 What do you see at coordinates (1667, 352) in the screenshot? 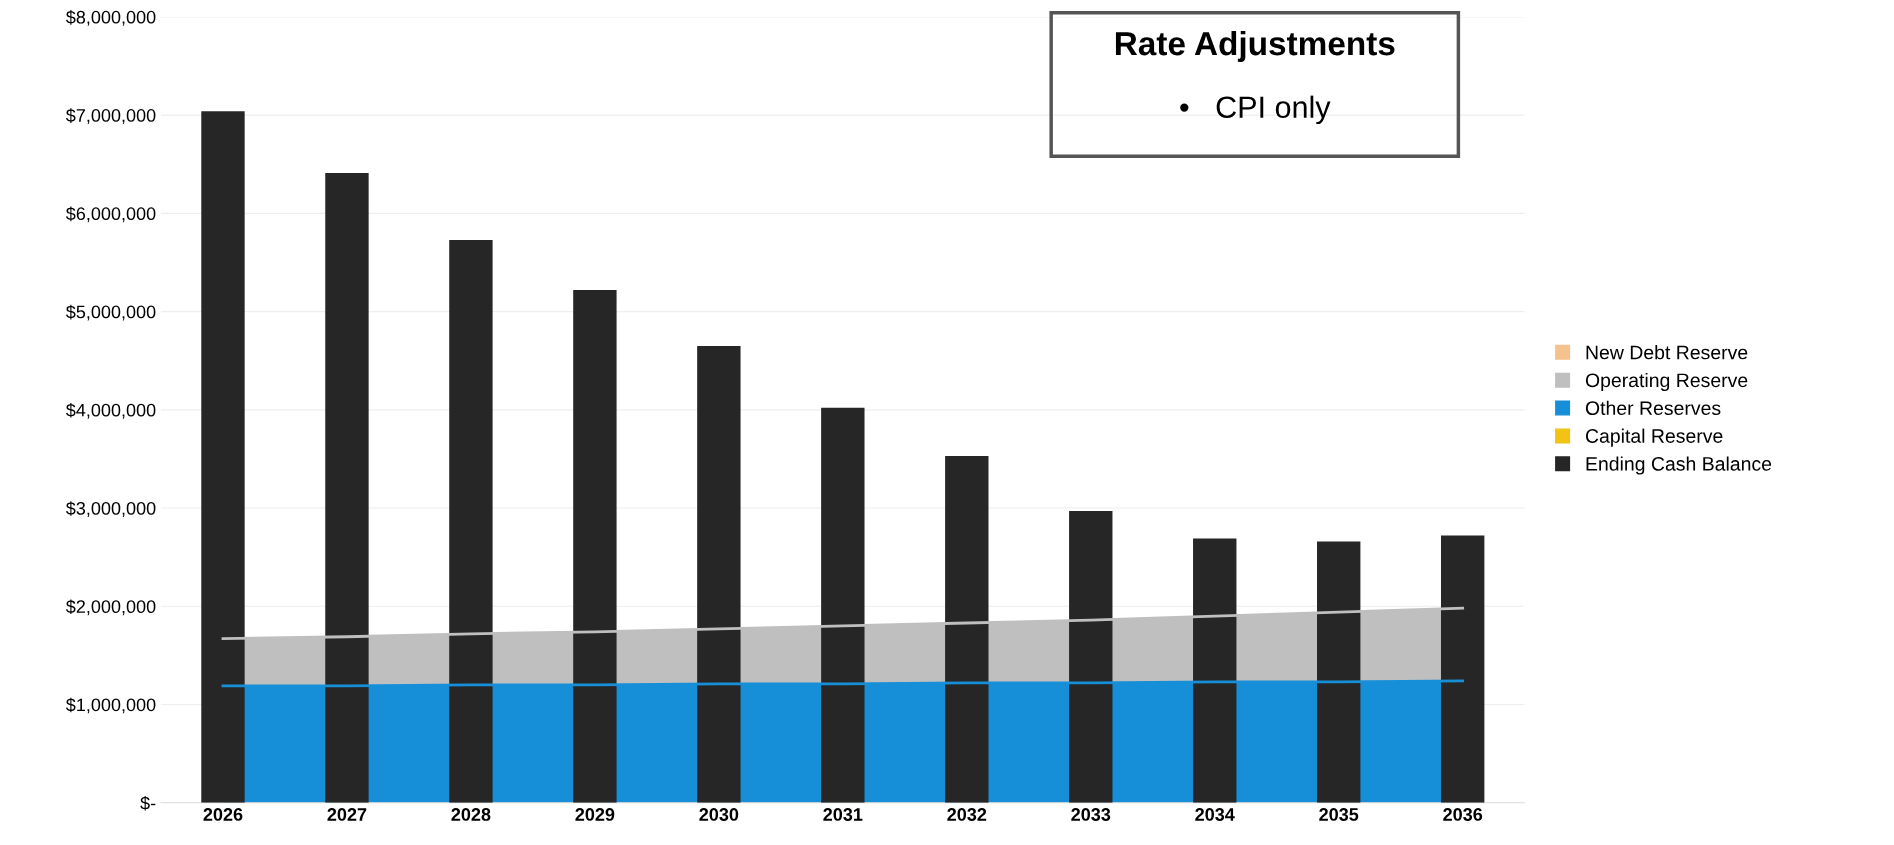
I see `legend-label: New Debt Reserve` at bounding box center [1667, 352].